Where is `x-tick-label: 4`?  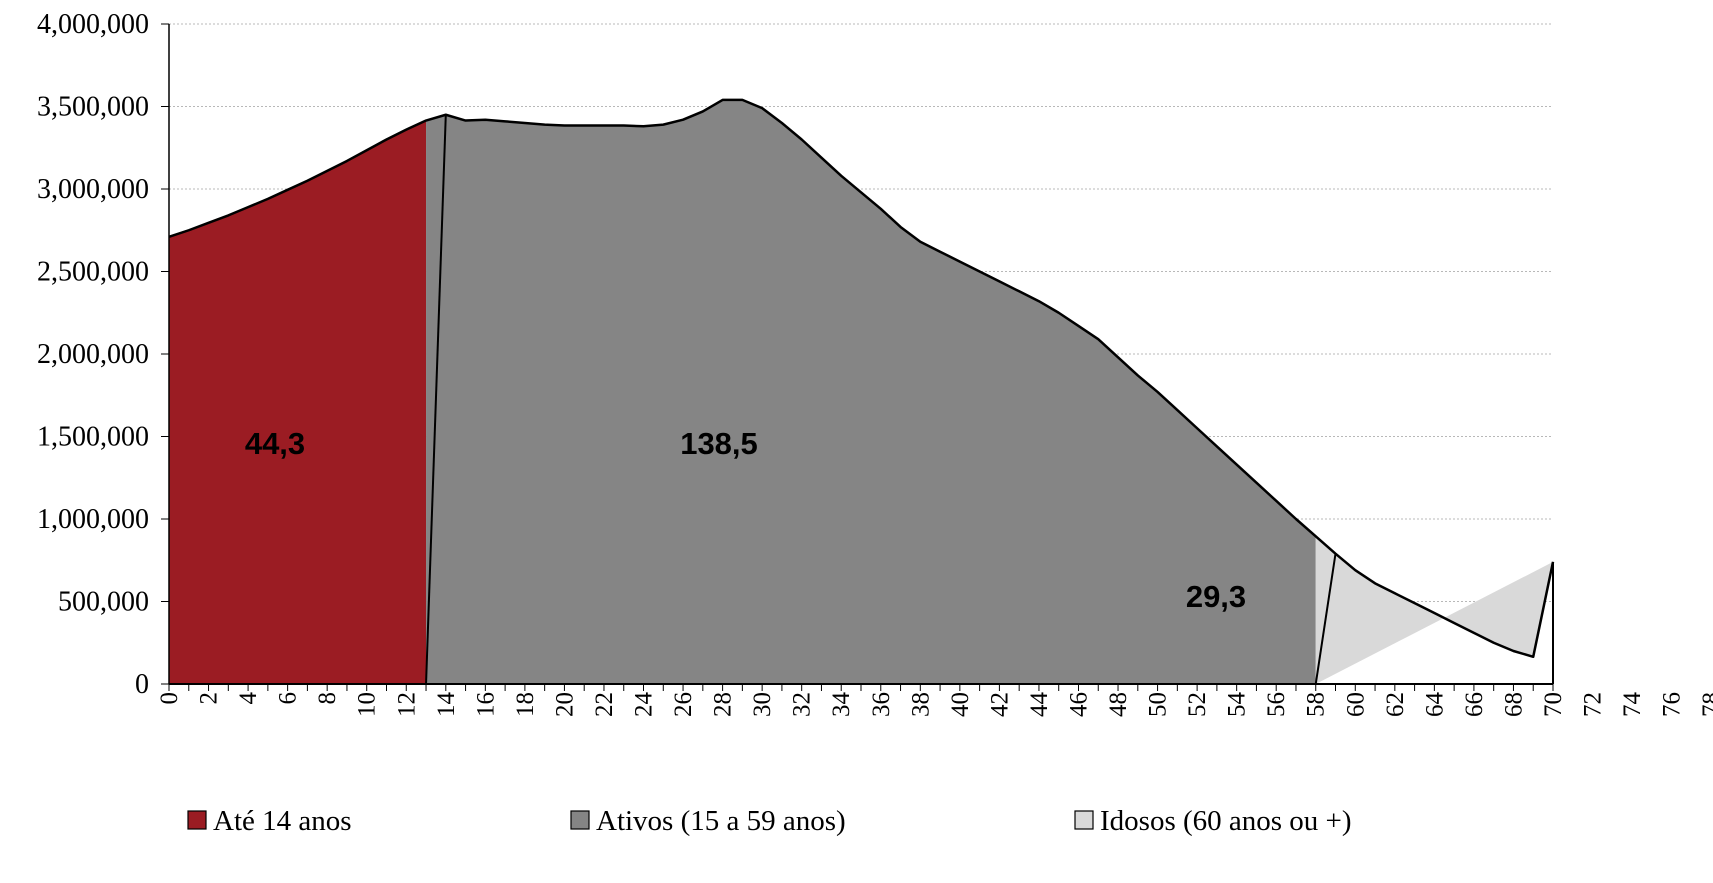 x-tick-label: 4 is located at coordinates (248, 698).